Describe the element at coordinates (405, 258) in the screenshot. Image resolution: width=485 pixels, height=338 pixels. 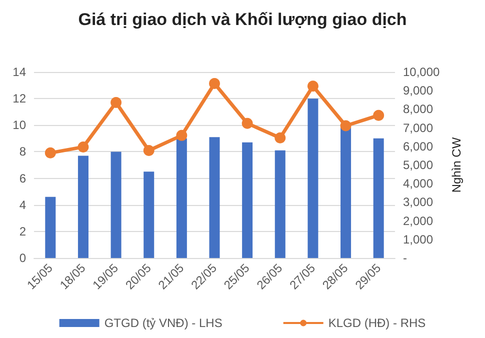
I see `y2-tick-label: -` at that location.